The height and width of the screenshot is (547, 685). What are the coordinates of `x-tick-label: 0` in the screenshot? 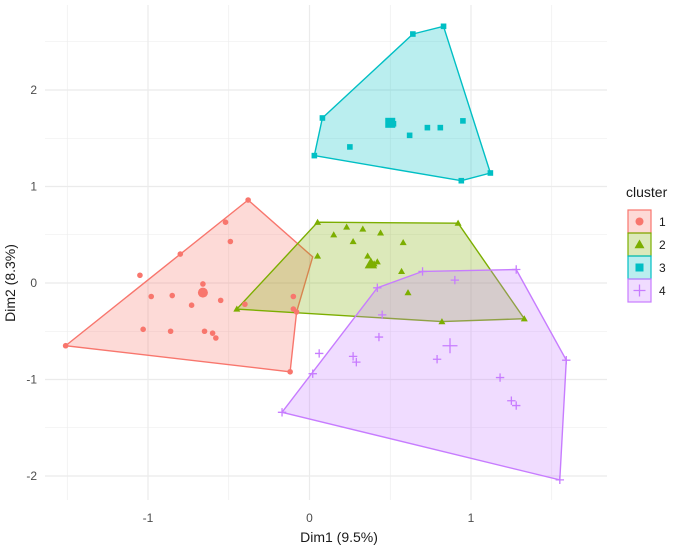 It's located at (309, 518).